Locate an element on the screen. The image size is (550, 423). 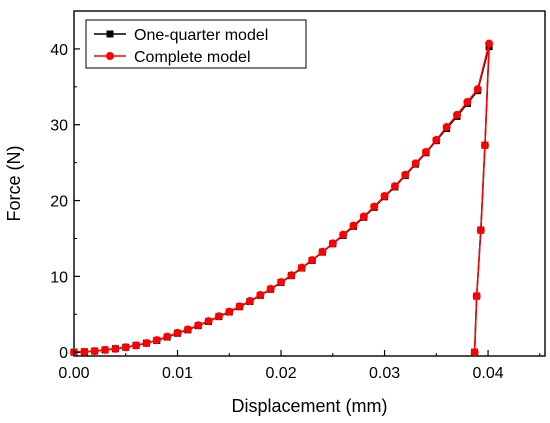
y-tick-label: 10 is located at coordinates (59, 277).